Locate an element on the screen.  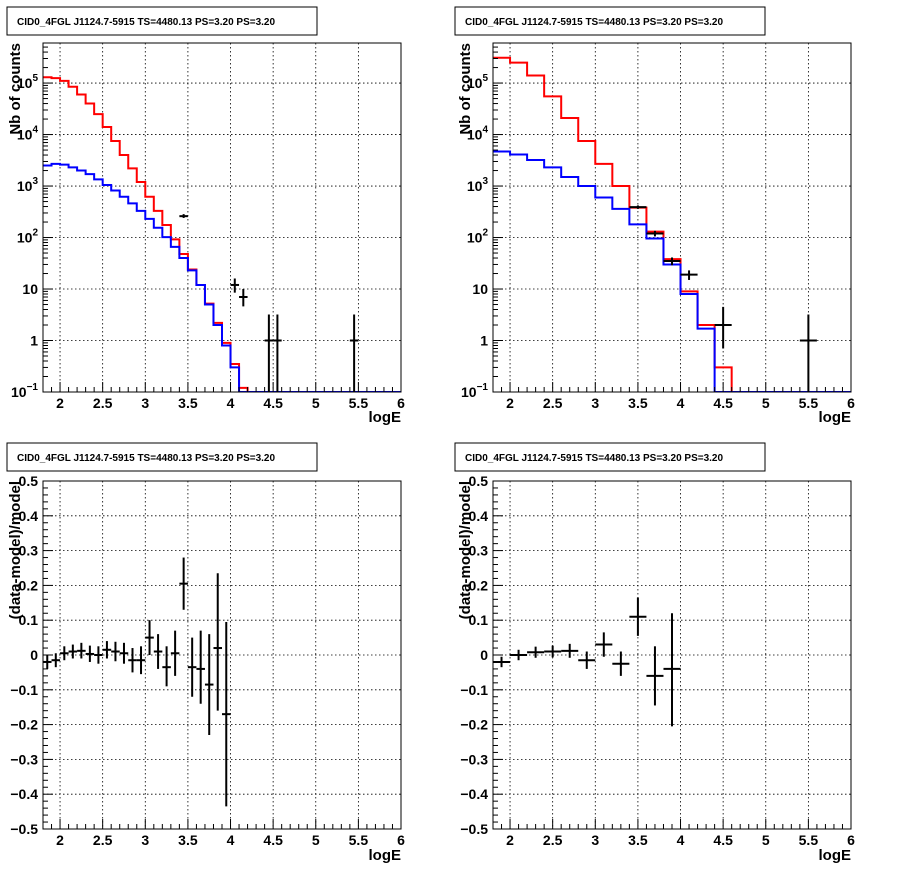
y-tick-label: 1 is located at coordinates (484, 341).